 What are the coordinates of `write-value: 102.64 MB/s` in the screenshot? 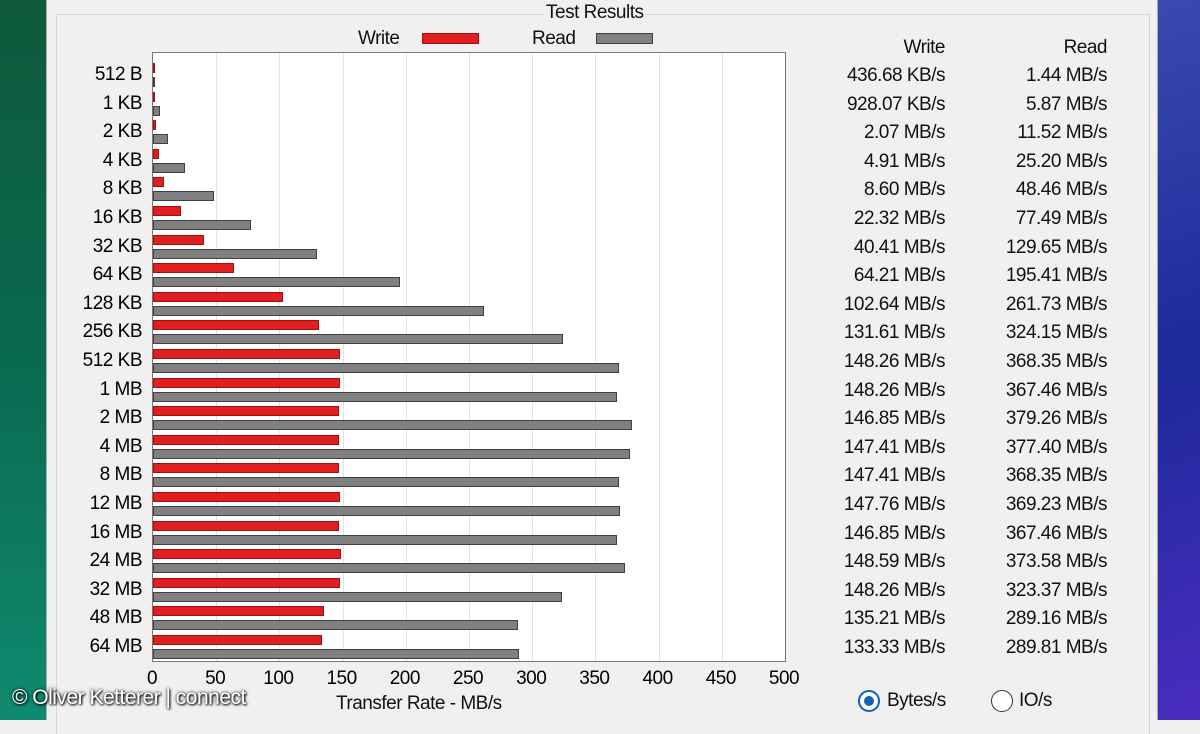 It's located at (894, 304).